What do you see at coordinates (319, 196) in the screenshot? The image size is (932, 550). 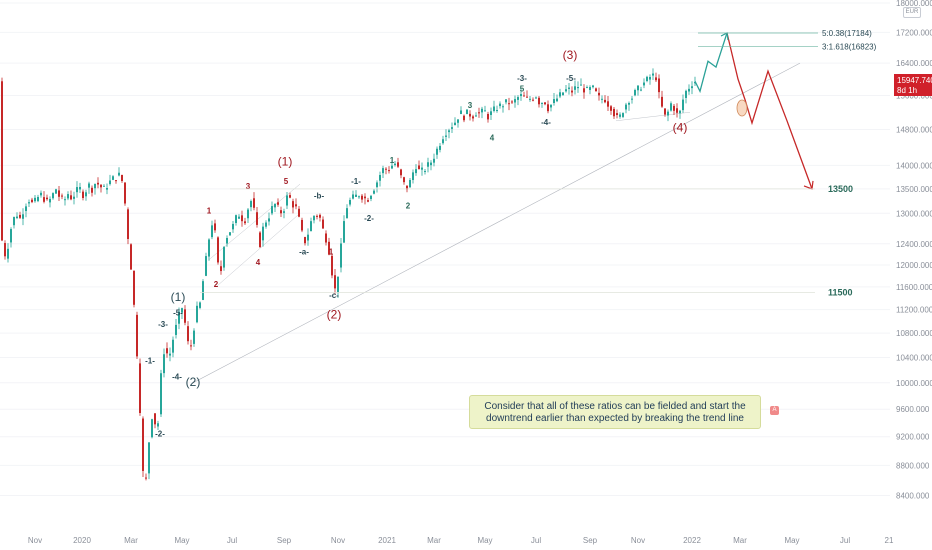 I see `wave-label: -b-` at bounding box center [319, 196].